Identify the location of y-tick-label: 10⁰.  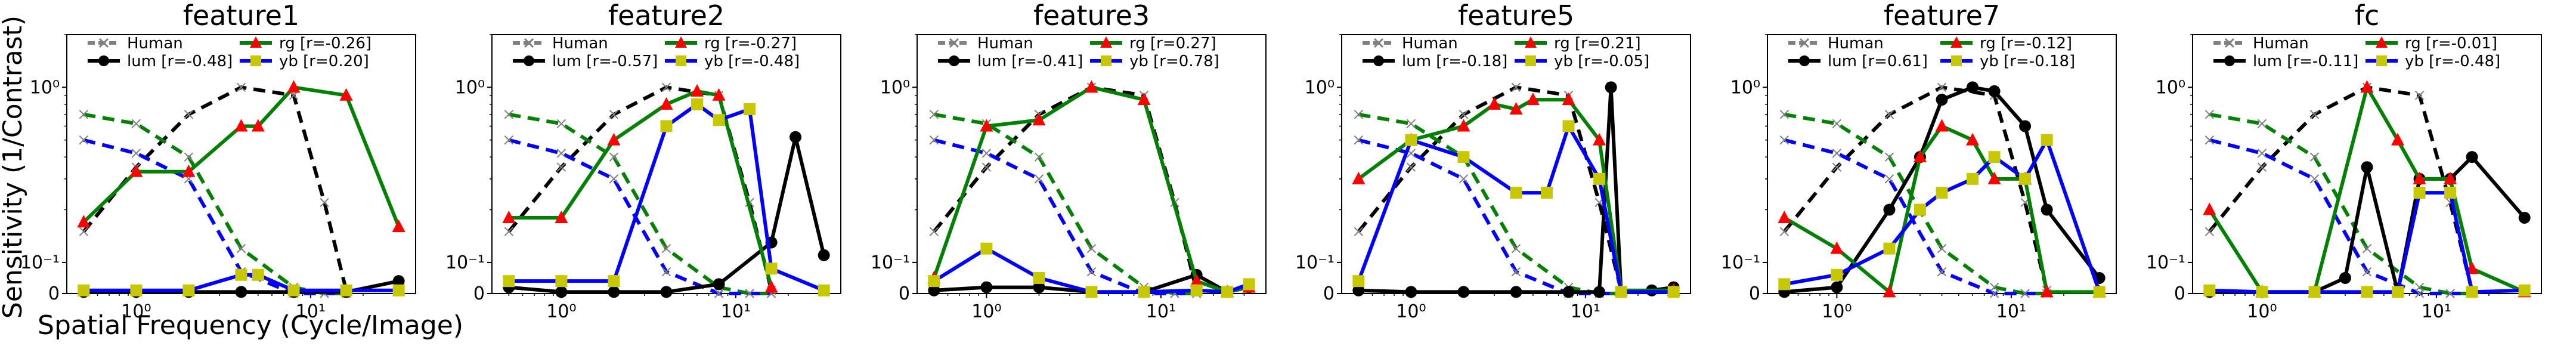
(1745, 87).